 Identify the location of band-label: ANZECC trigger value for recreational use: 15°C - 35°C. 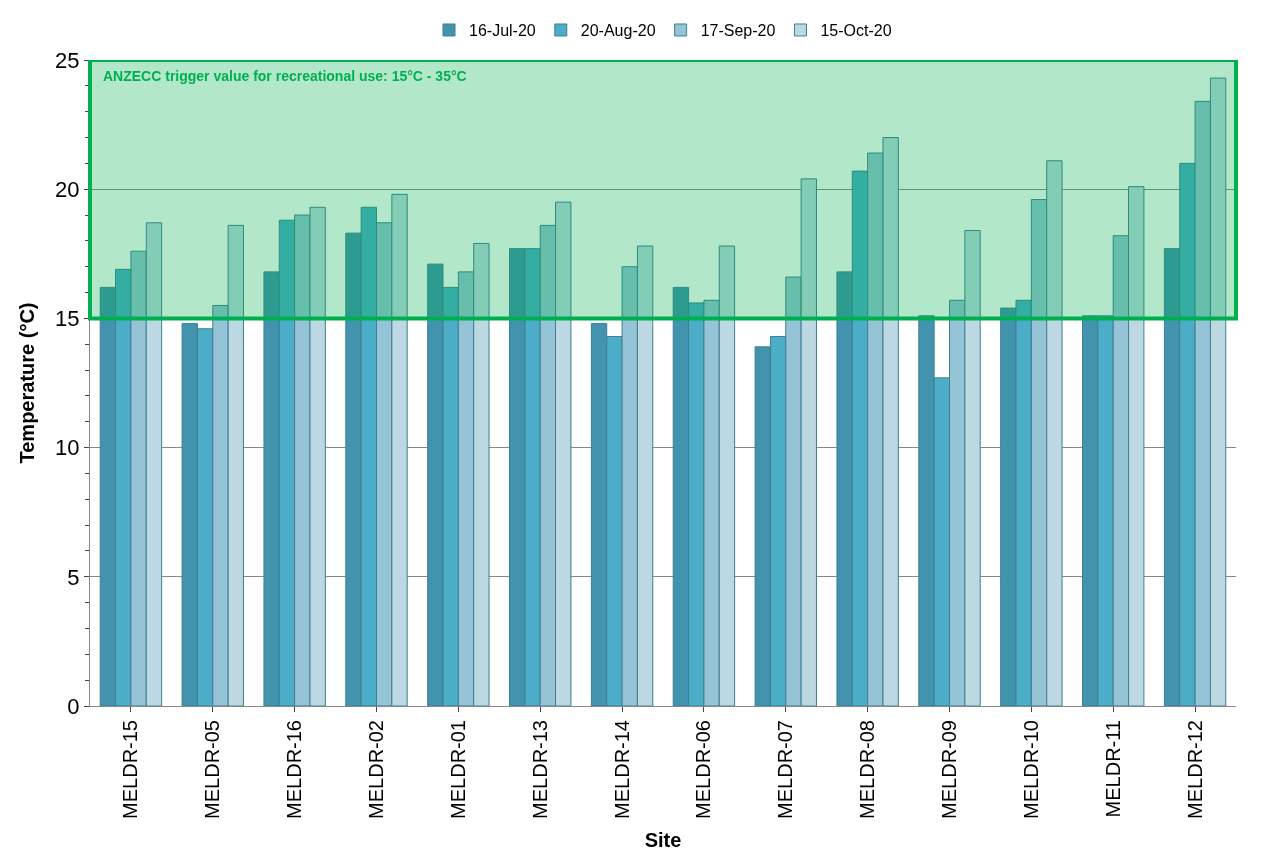
(285, 76).